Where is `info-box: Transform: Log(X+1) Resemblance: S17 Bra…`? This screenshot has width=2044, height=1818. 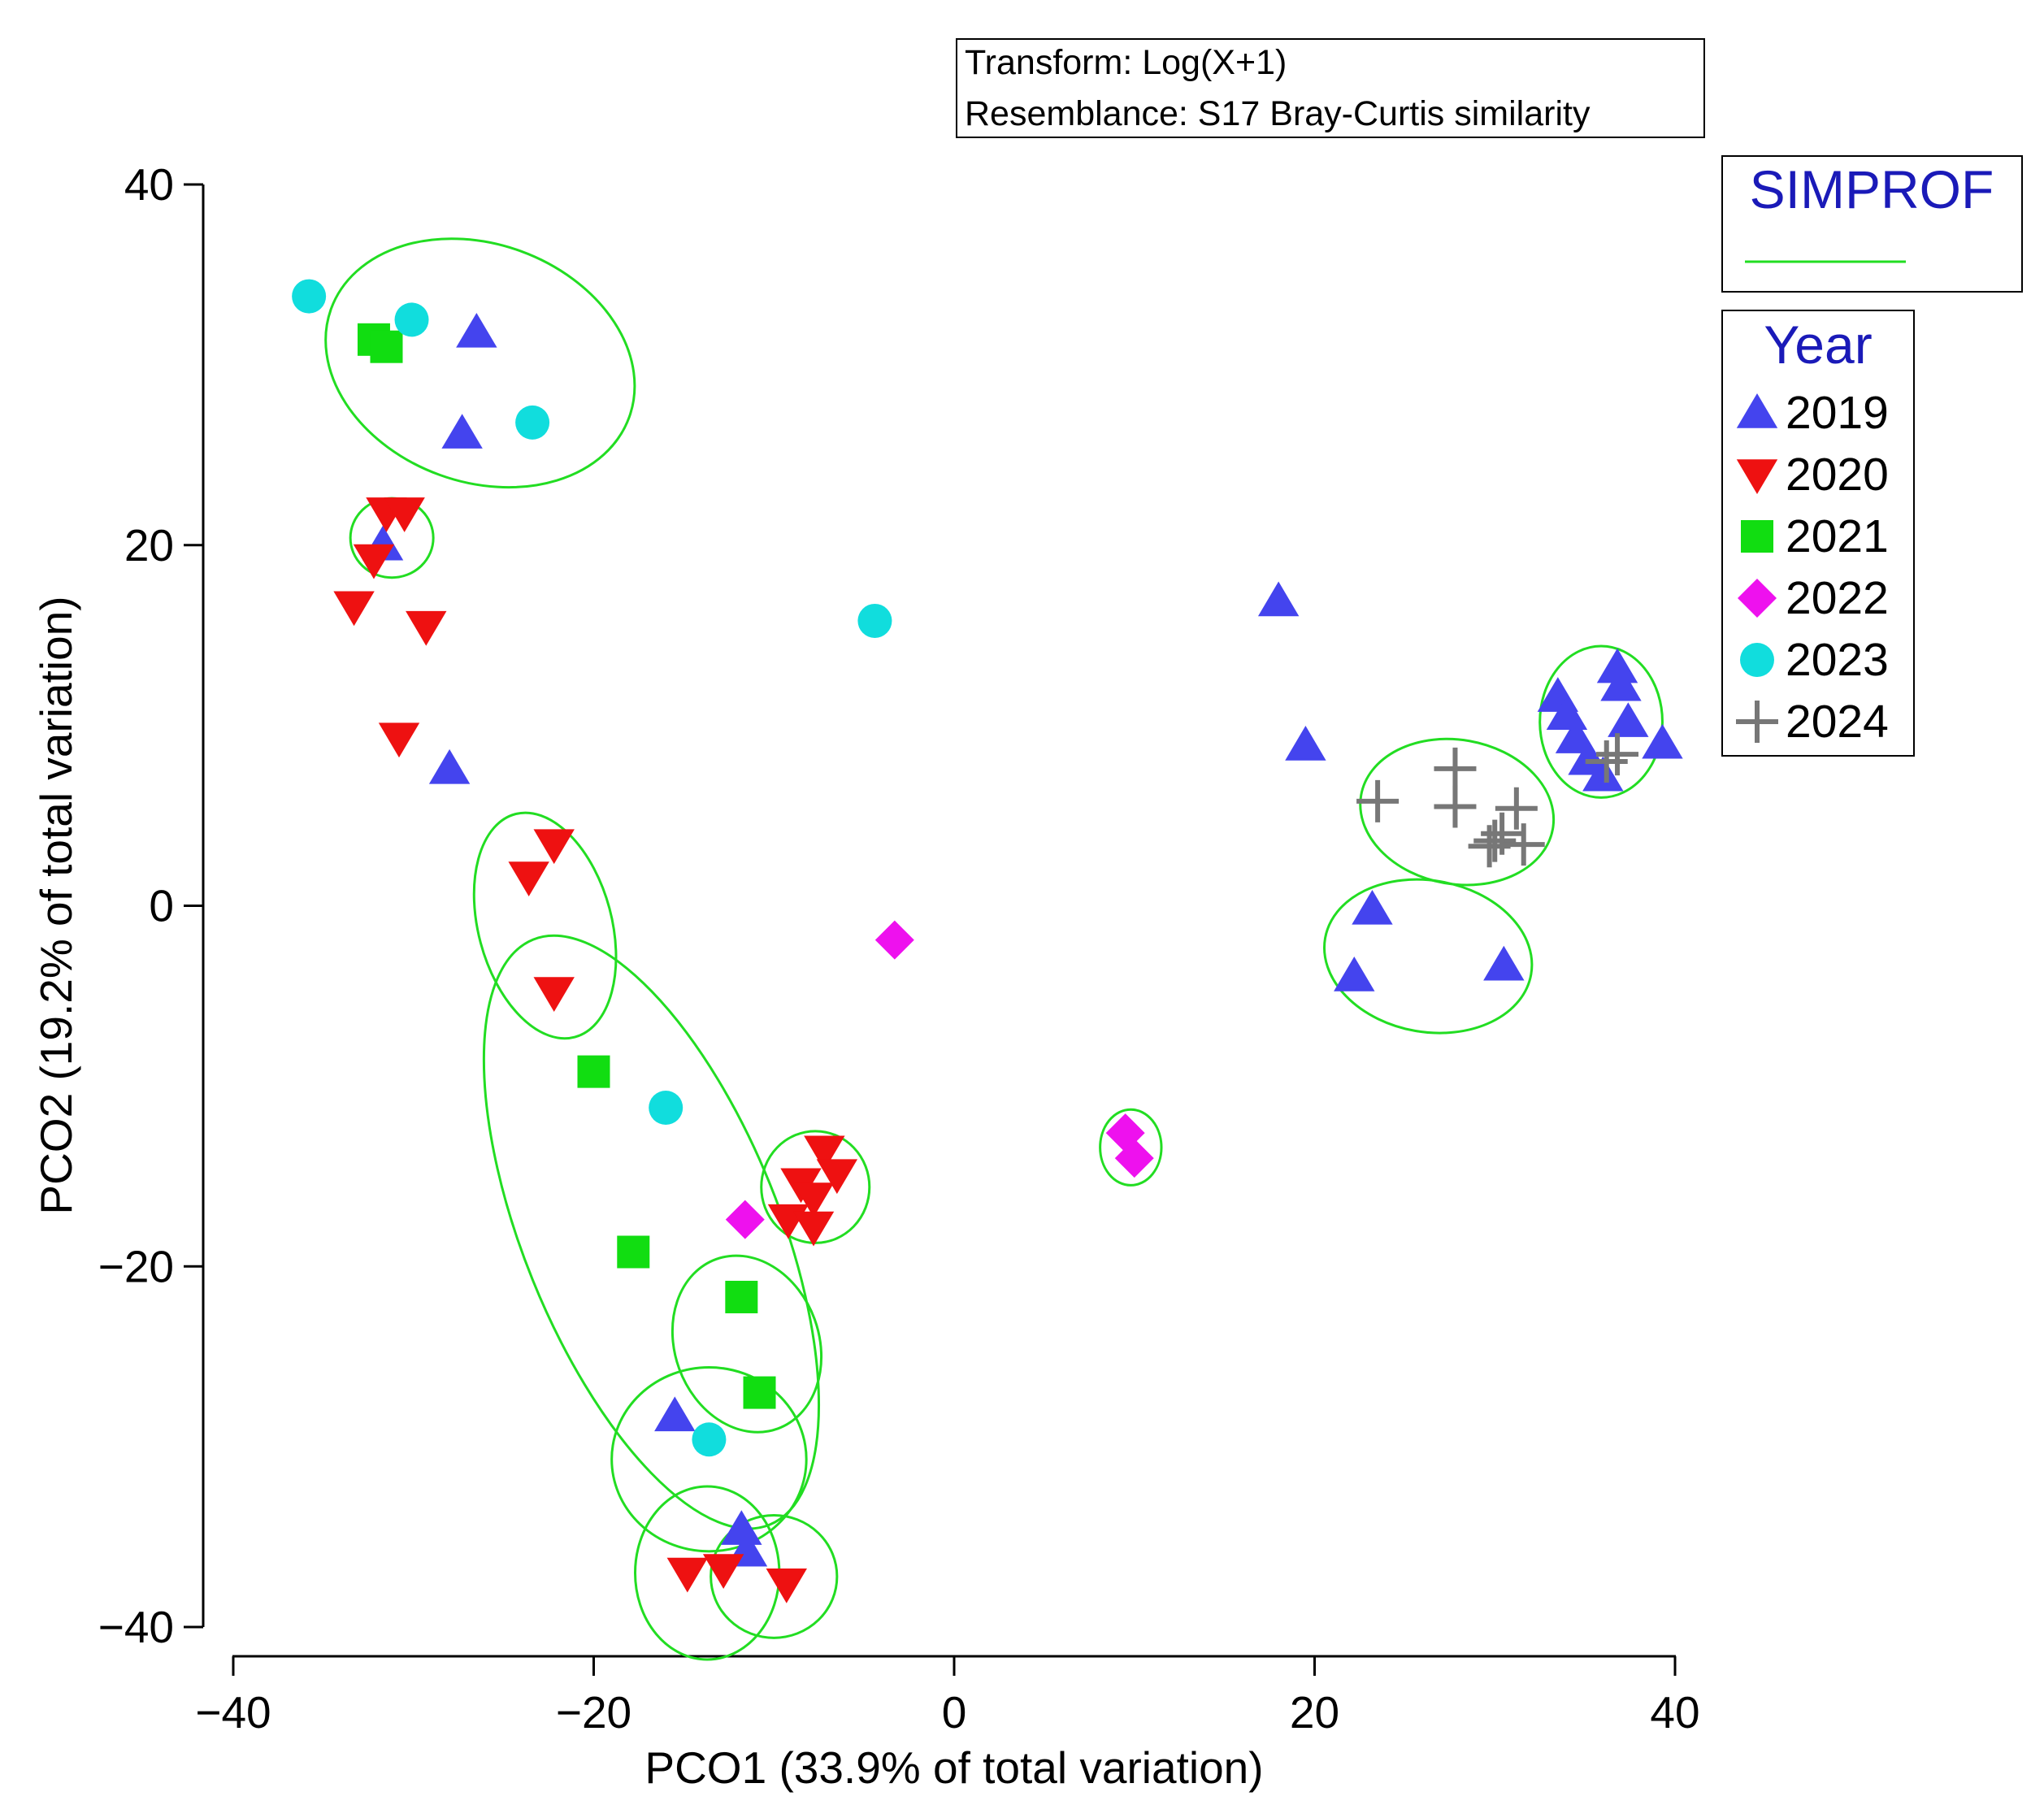
info-box: Transform: Log(X+1) Resemblance: S17 Bra… is located at coordinates (1330, 88).